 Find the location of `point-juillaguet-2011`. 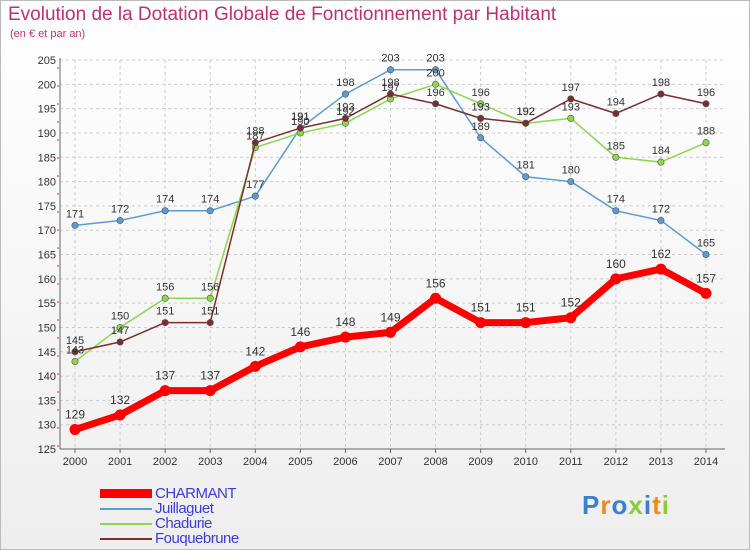

point-juillaguet-2011 is located at coordinates (571, 182).